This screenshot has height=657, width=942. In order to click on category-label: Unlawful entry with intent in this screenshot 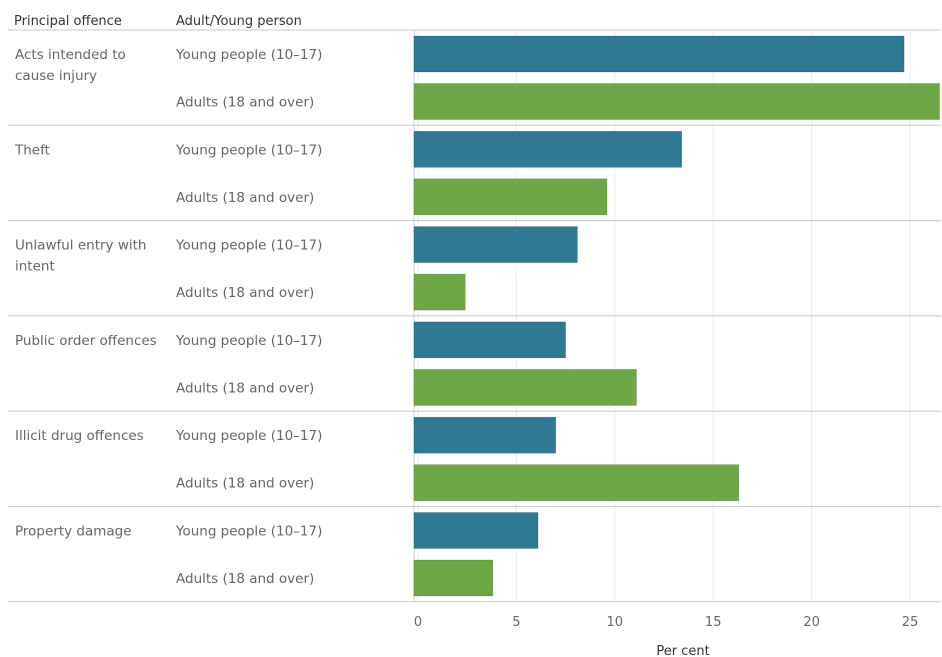, I will do `click(80, 256)`.